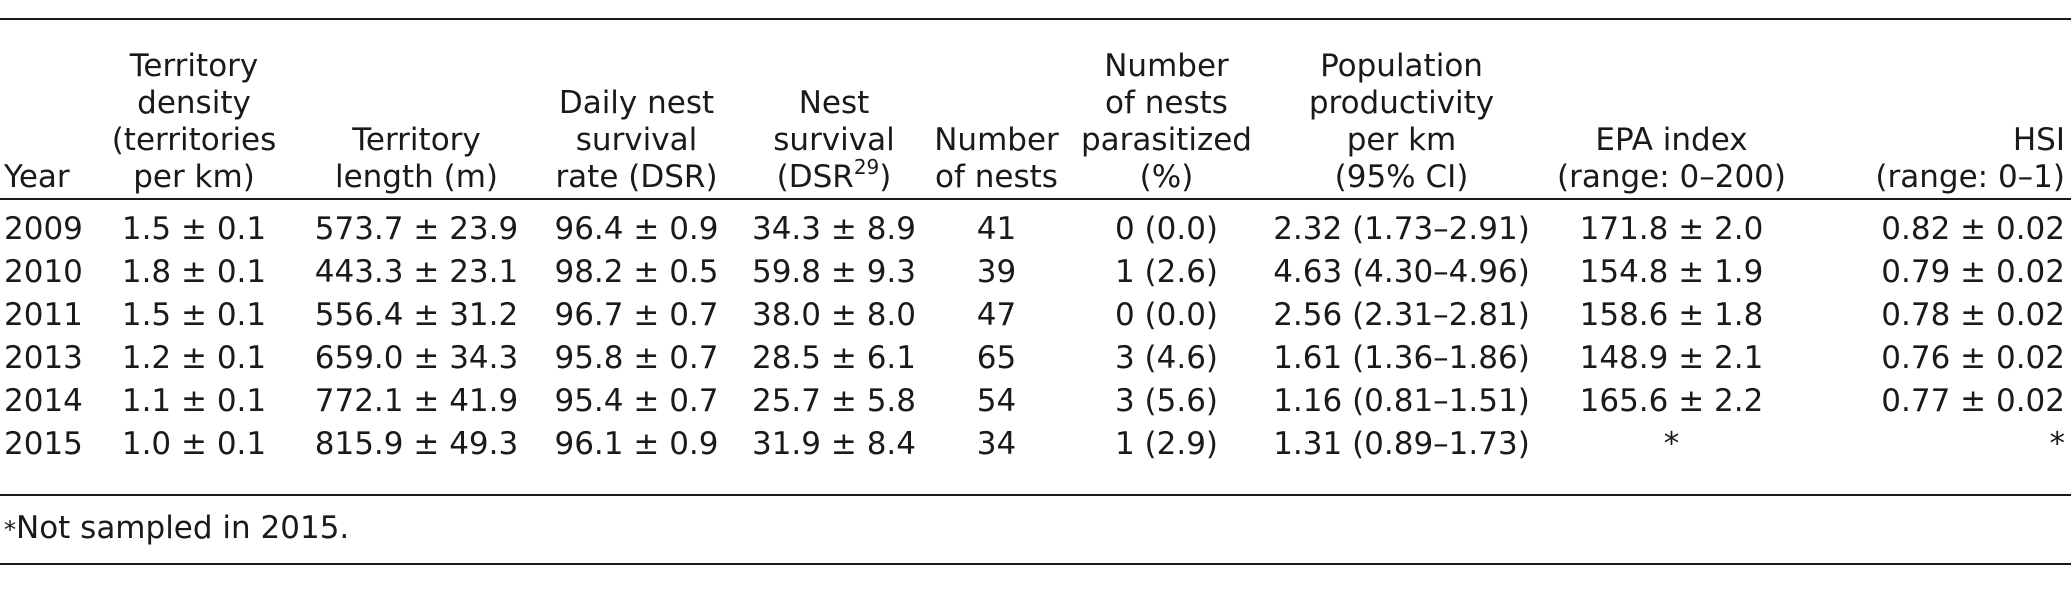  Describe the element at coordinates (416, 358) in the screenshot. I see `cell-territory-length: 659.0 ± 34.3` at that location.